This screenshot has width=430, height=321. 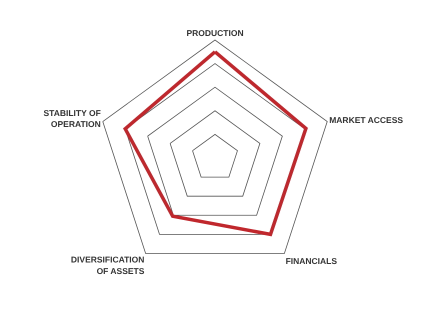 I want to click on spoke-label: MARKET ACCESS, so click(x=366, y=120).